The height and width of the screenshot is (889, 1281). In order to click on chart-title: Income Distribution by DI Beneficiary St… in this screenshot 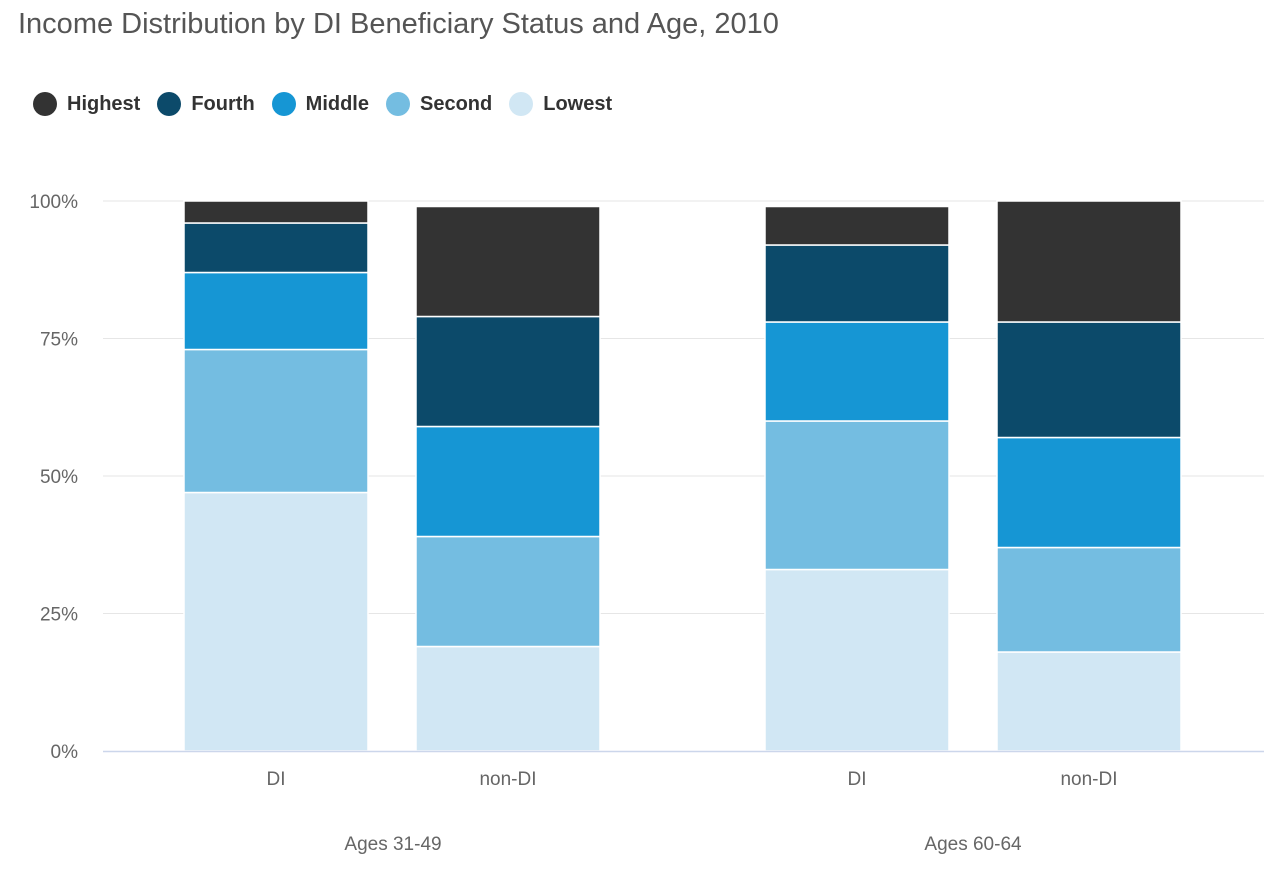, I will do `click(398, 24)`.